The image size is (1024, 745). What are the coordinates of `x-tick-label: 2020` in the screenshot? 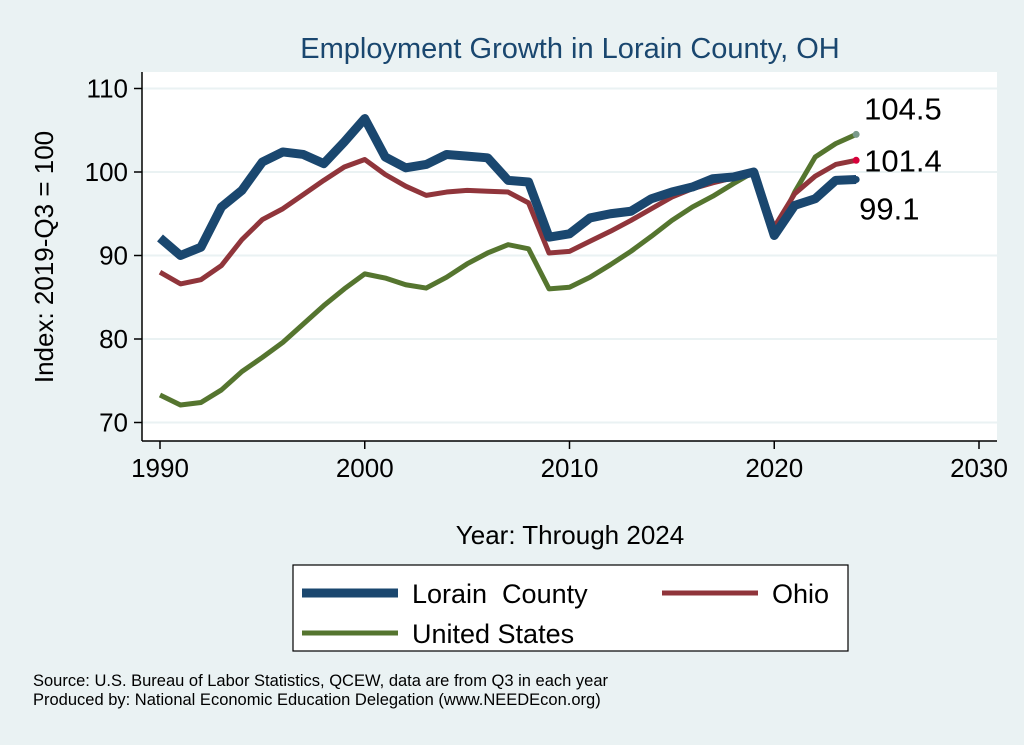 It's located at (774, 468).